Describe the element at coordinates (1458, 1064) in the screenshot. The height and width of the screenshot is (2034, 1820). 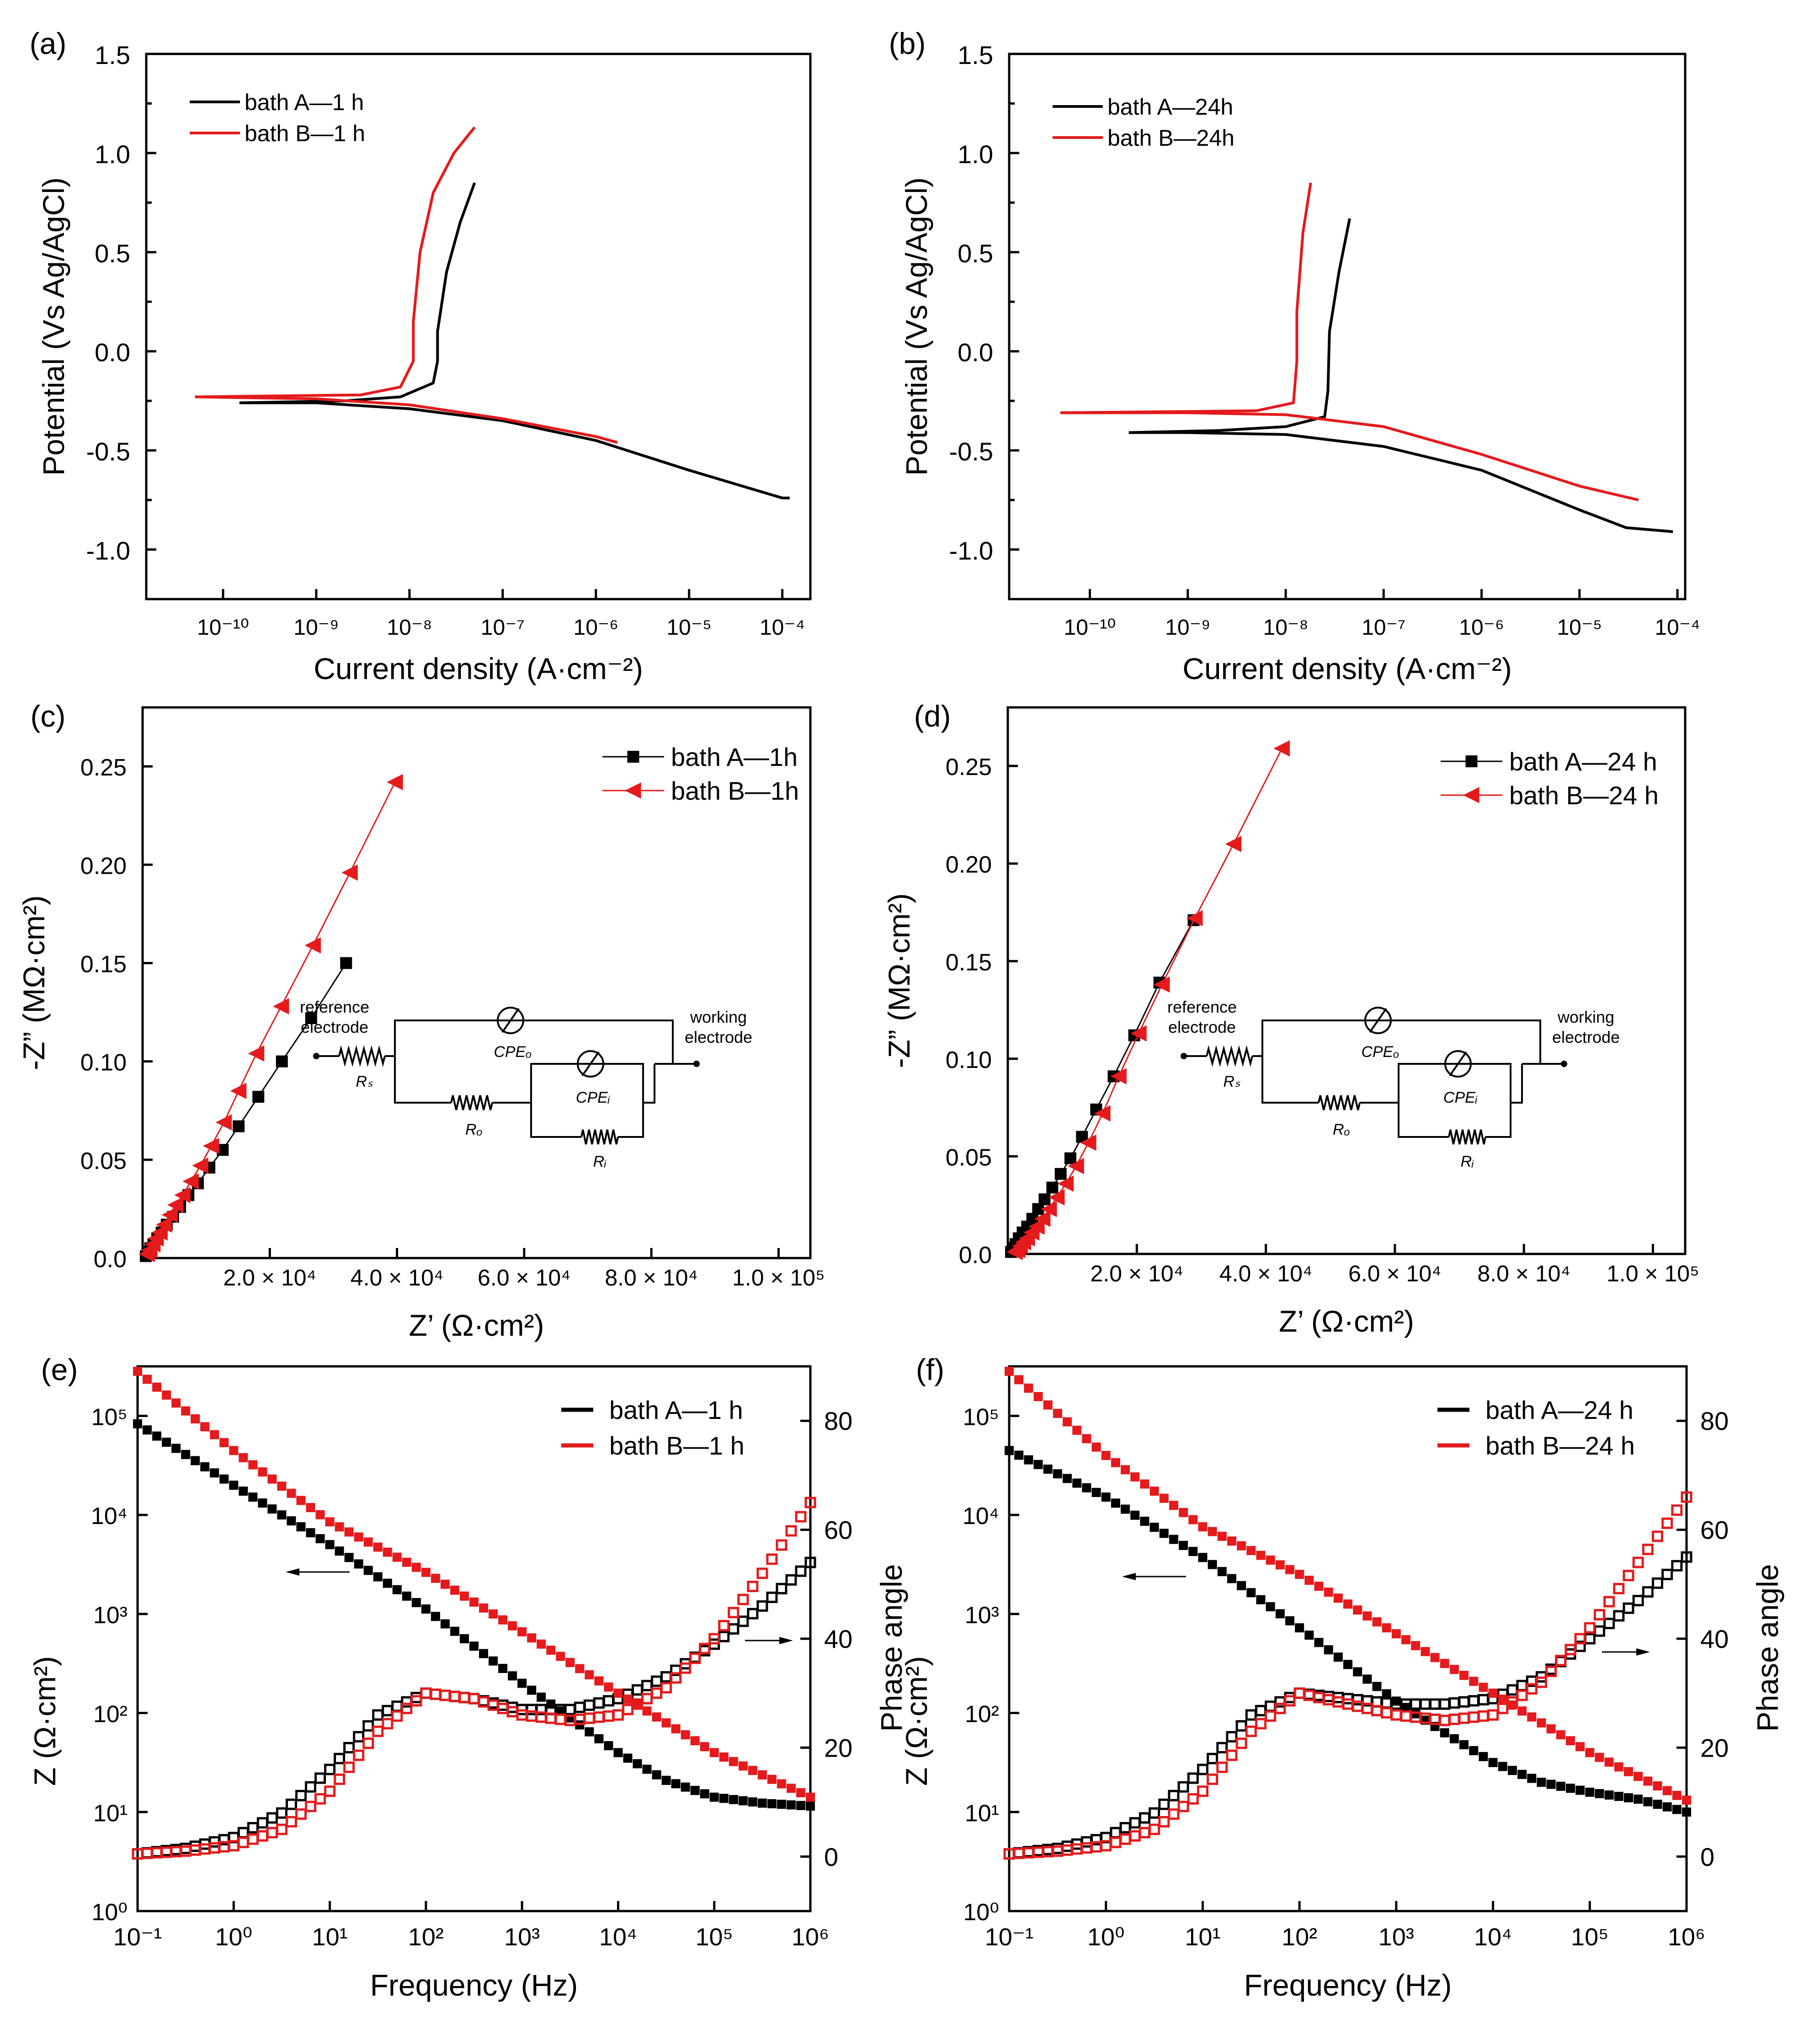
I see `cpe-i` at that location.